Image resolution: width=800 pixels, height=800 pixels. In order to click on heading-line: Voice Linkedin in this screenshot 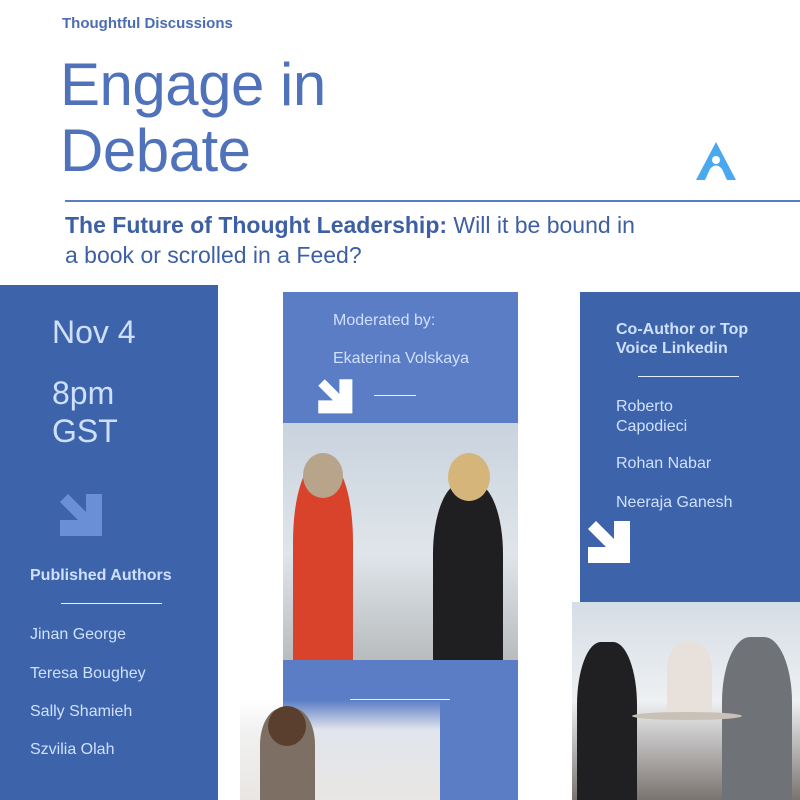, I will do `click(672, 348)`.